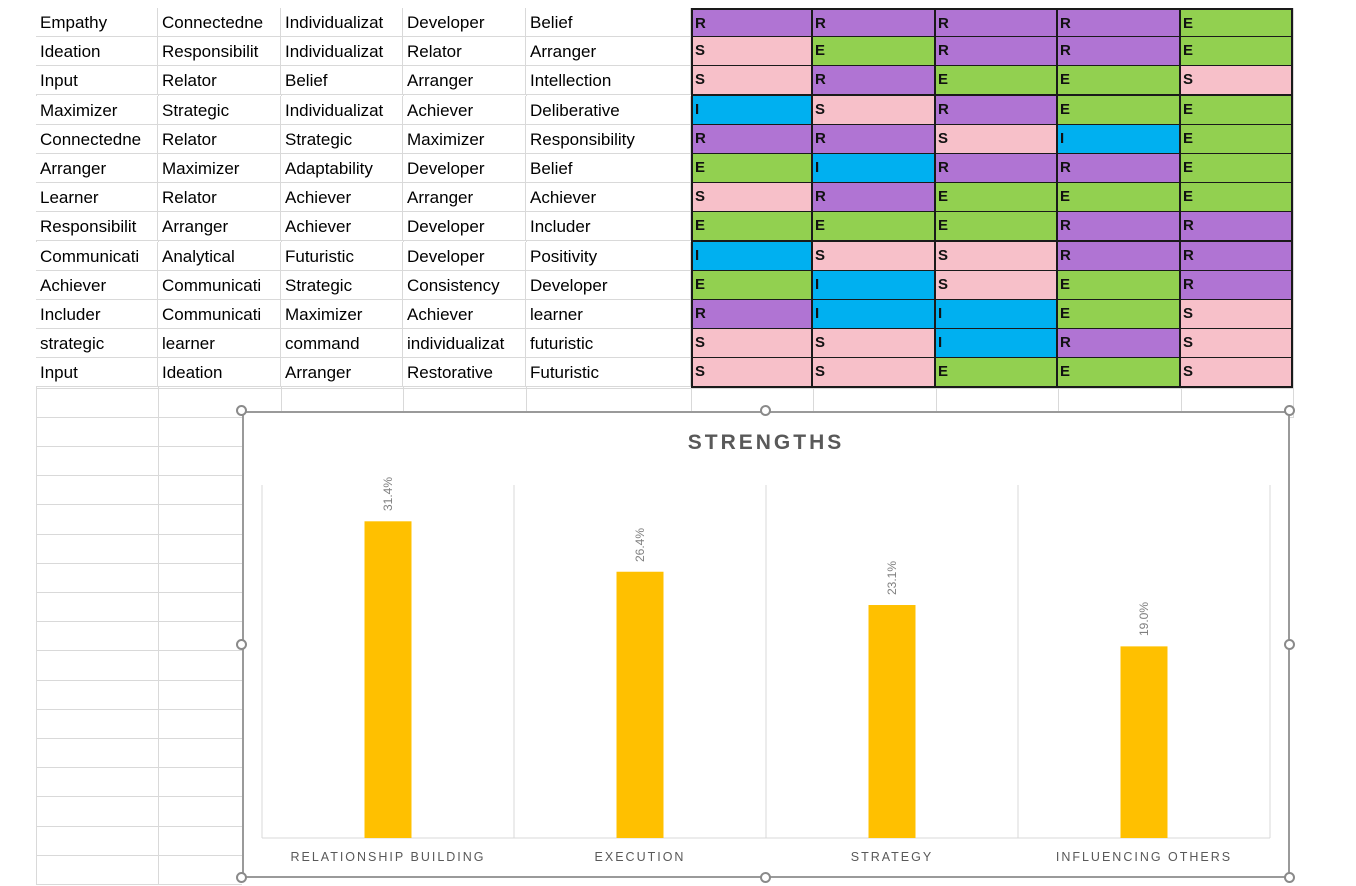  I want to click on strength-cell: Restorative, so click(464, 372).